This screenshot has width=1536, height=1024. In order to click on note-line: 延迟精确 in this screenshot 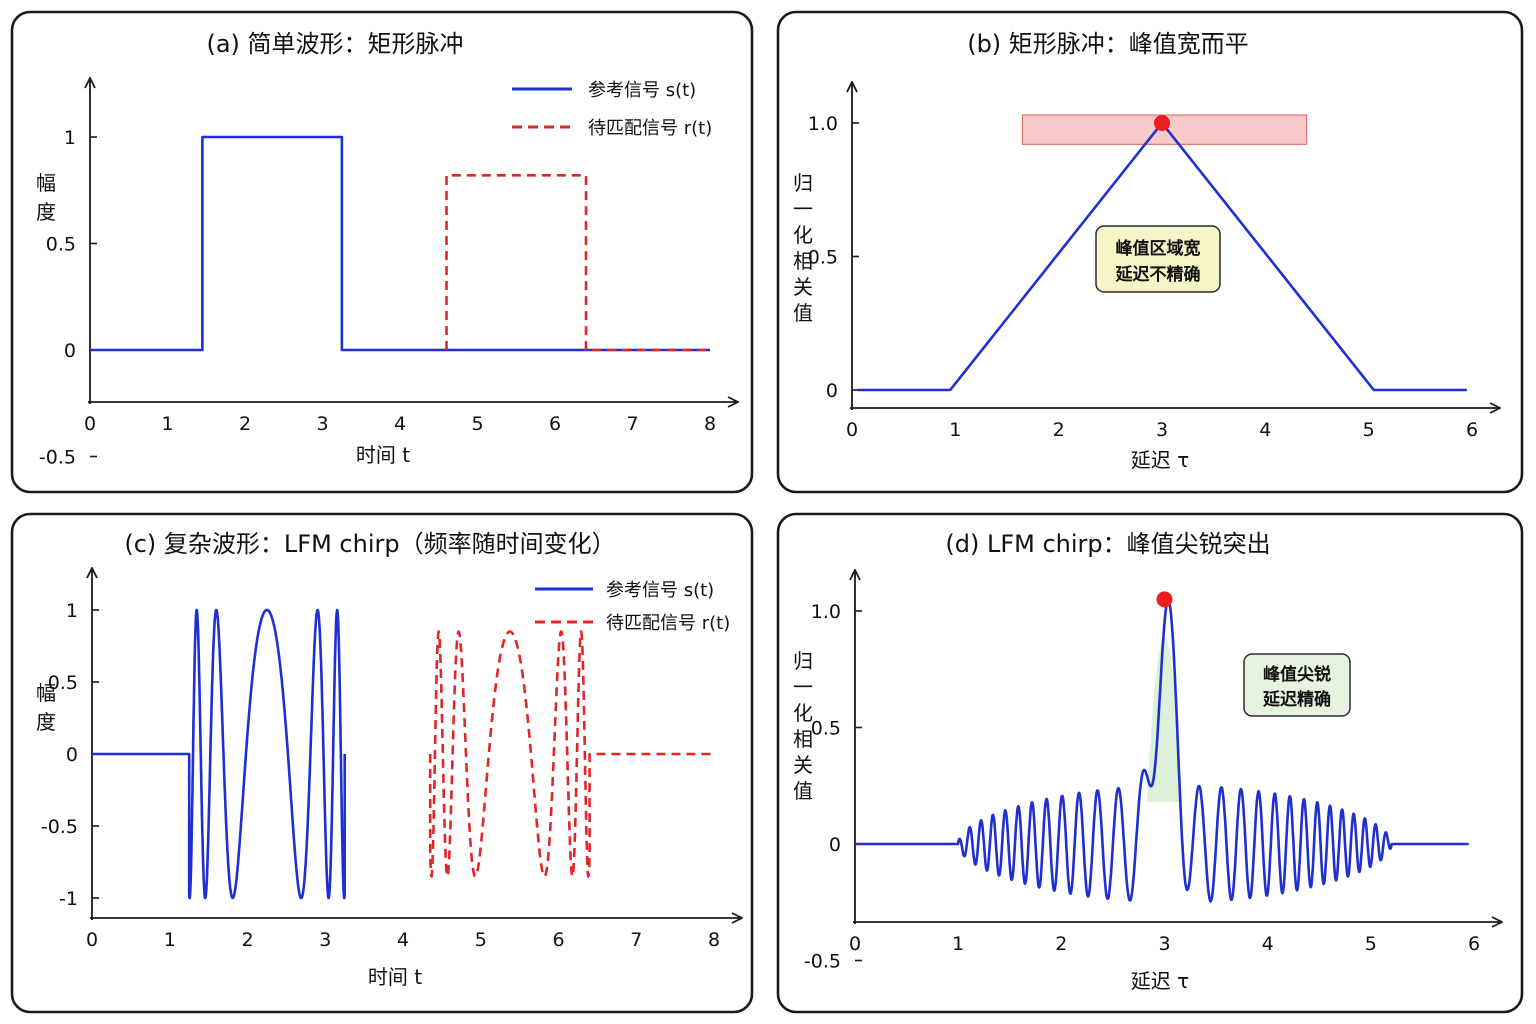, I will do `click(1296, 699)`.